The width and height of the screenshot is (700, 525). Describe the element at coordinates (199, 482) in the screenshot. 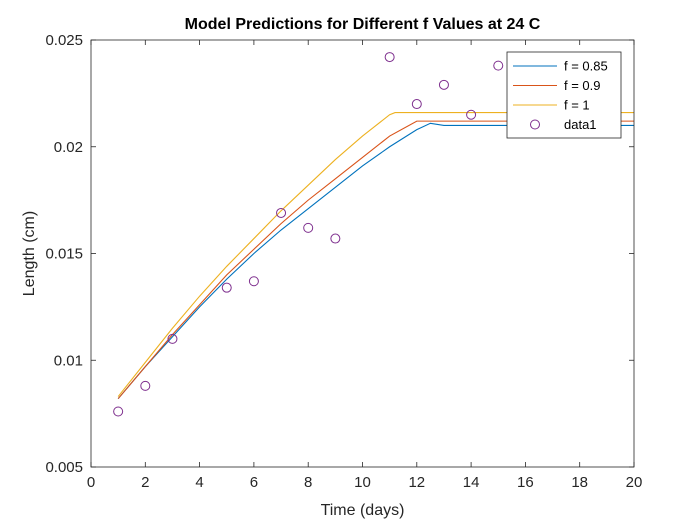

I see `x-tick-label: 4` at that location.